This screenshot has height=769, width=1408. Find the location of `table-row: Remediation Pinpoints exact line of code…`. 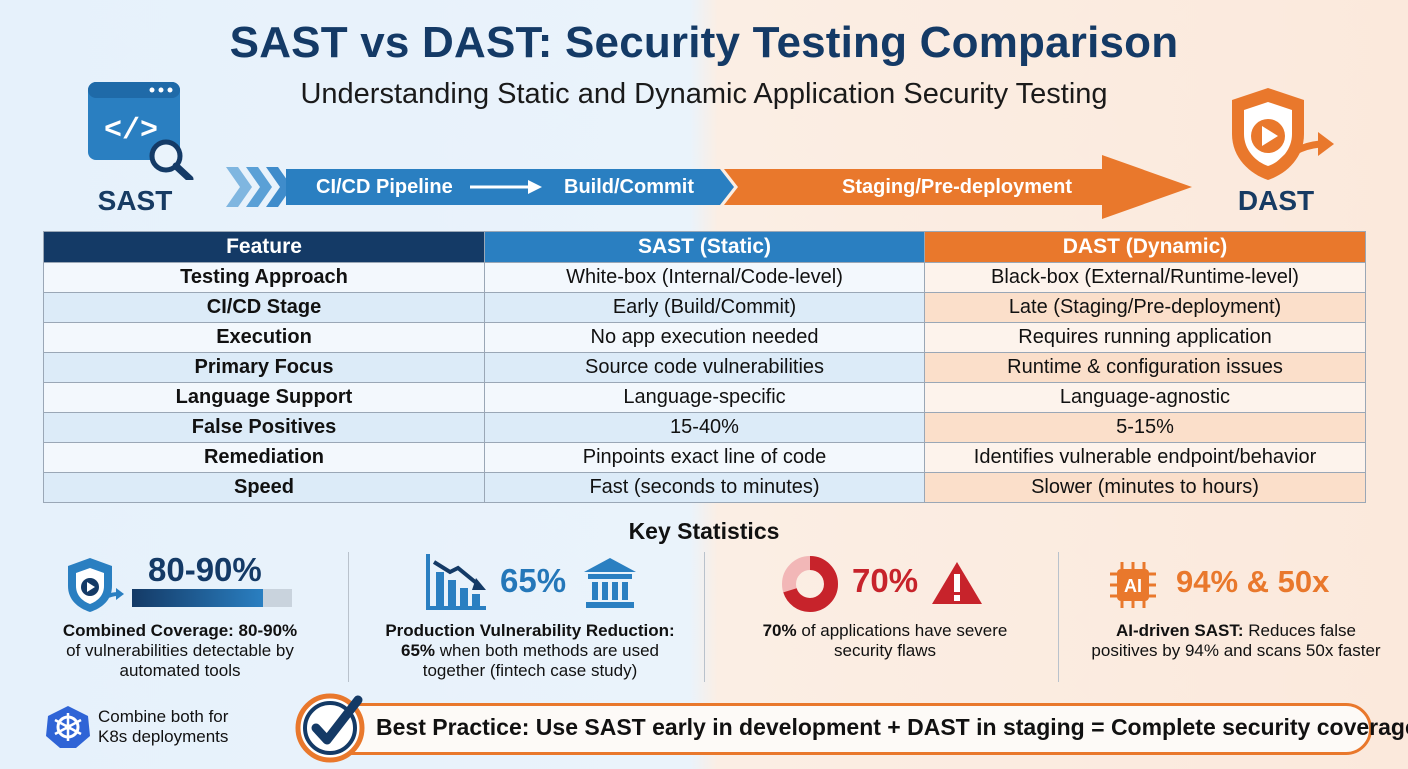

table-row: Remediation Pinpoints exact line of code… is located at coordinates (704, 457).